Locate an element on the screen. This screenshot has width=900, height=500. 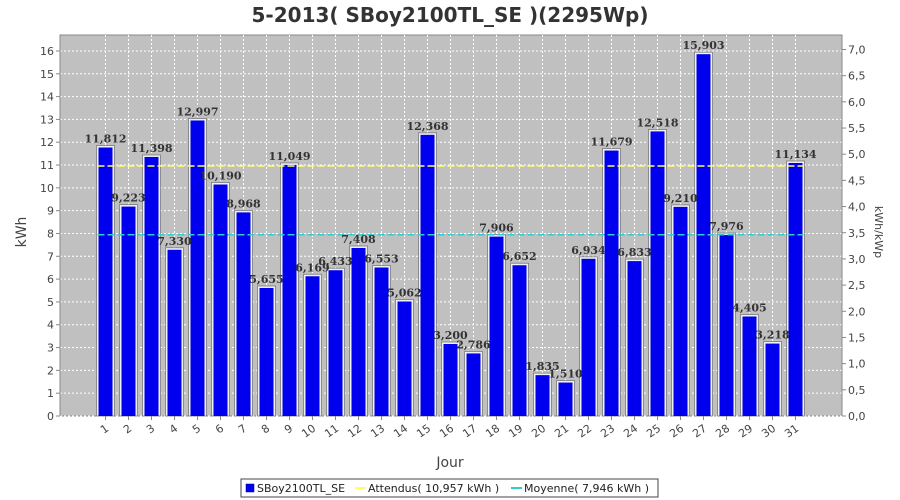
y2-axis-title: kWh/kWp is located at coordinates (878, 232).